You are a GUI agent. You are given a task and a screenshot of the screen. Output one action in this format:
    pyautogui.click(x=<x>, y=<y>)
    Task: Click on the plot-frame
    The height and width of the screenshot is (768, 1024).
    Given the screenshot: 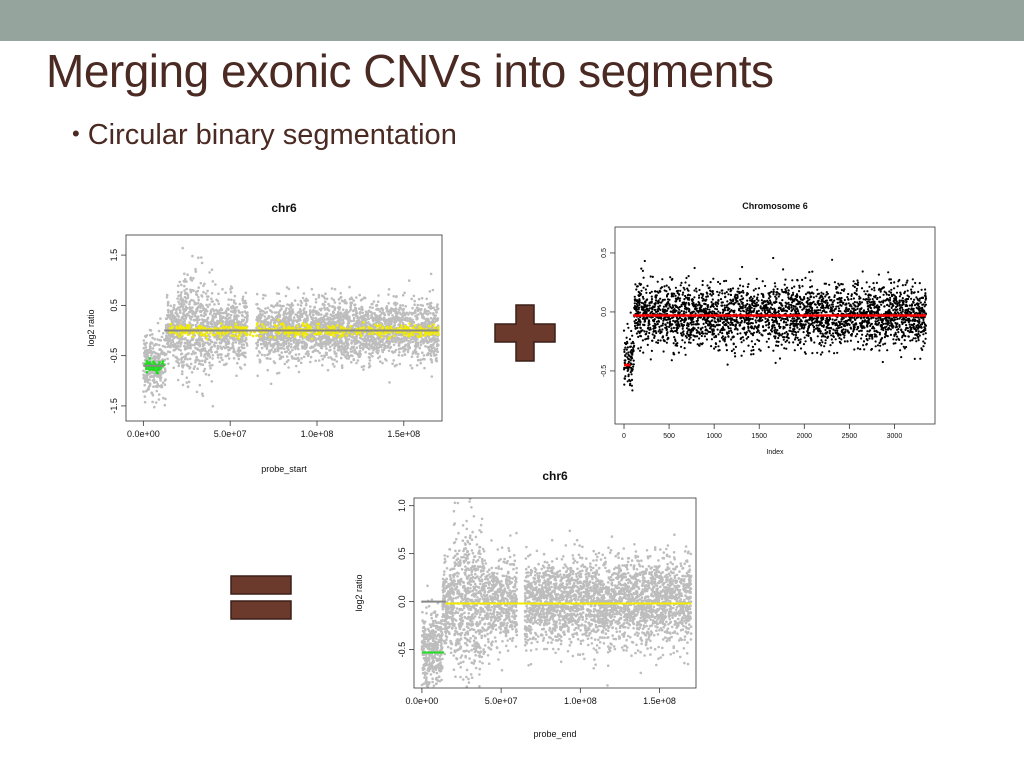 What is the action you would take?
    pyautogui.click(x=284, y=328)
    